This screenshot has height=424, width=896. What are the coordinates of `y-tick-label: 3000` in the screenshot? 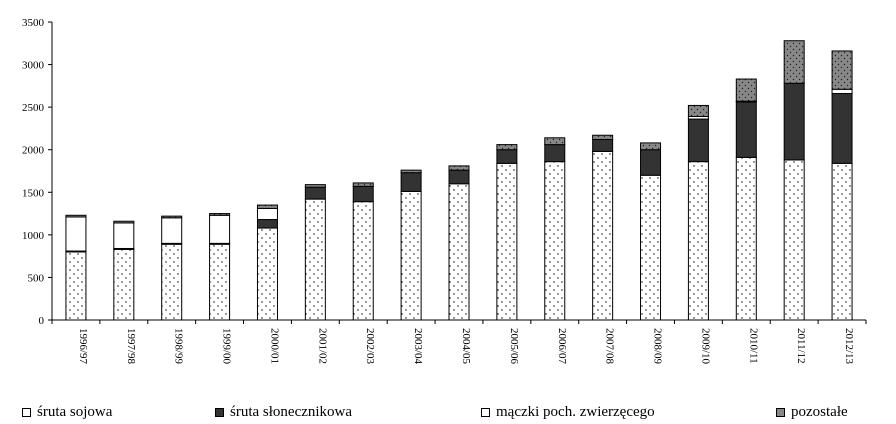 It's located at (33, 66).